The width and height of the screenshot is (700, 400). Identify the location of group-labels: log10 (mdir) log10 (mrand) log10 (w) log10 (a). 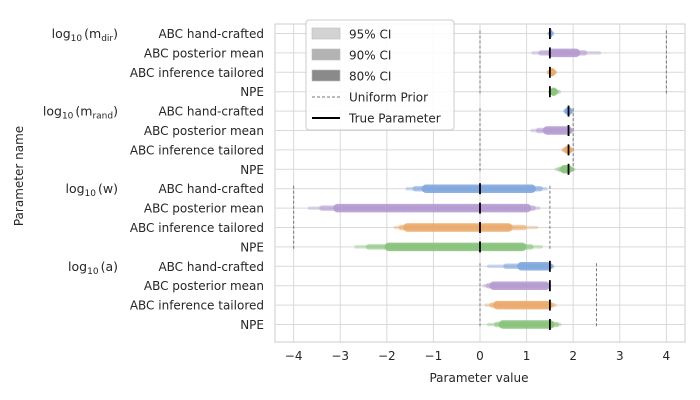
(80, 151).